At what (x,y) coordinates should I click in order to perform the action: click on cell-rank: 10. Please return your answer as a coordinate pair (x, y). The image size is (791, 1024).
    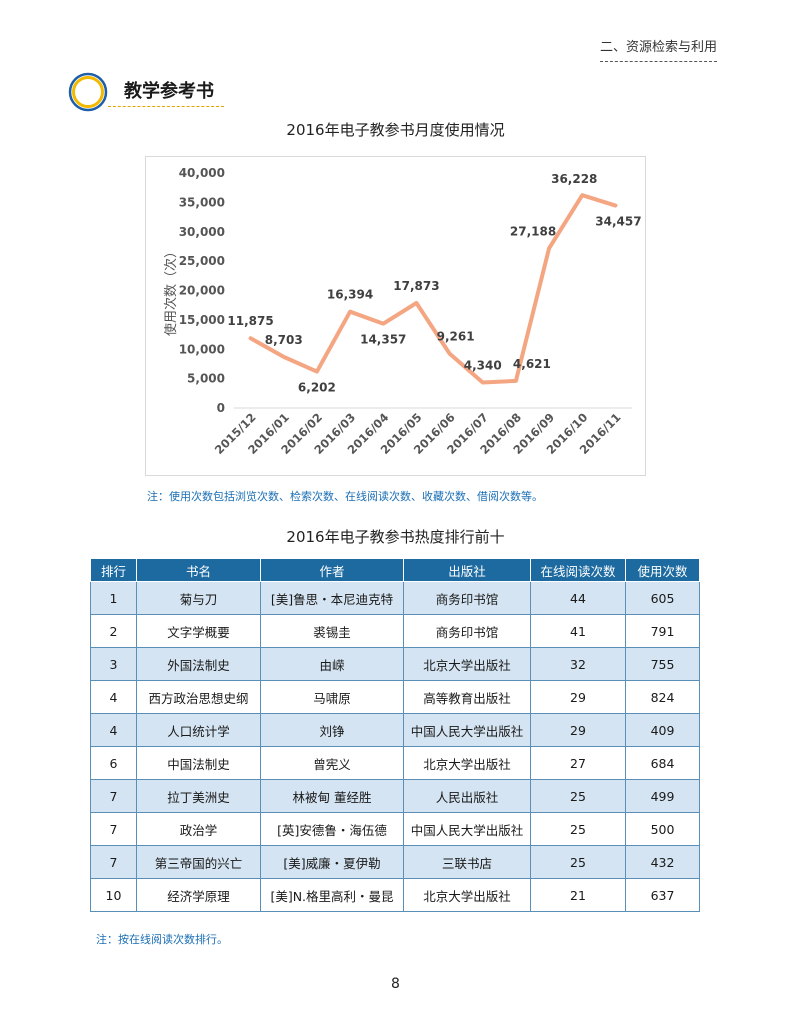
    Looking at the image, I should click on (113, 895).